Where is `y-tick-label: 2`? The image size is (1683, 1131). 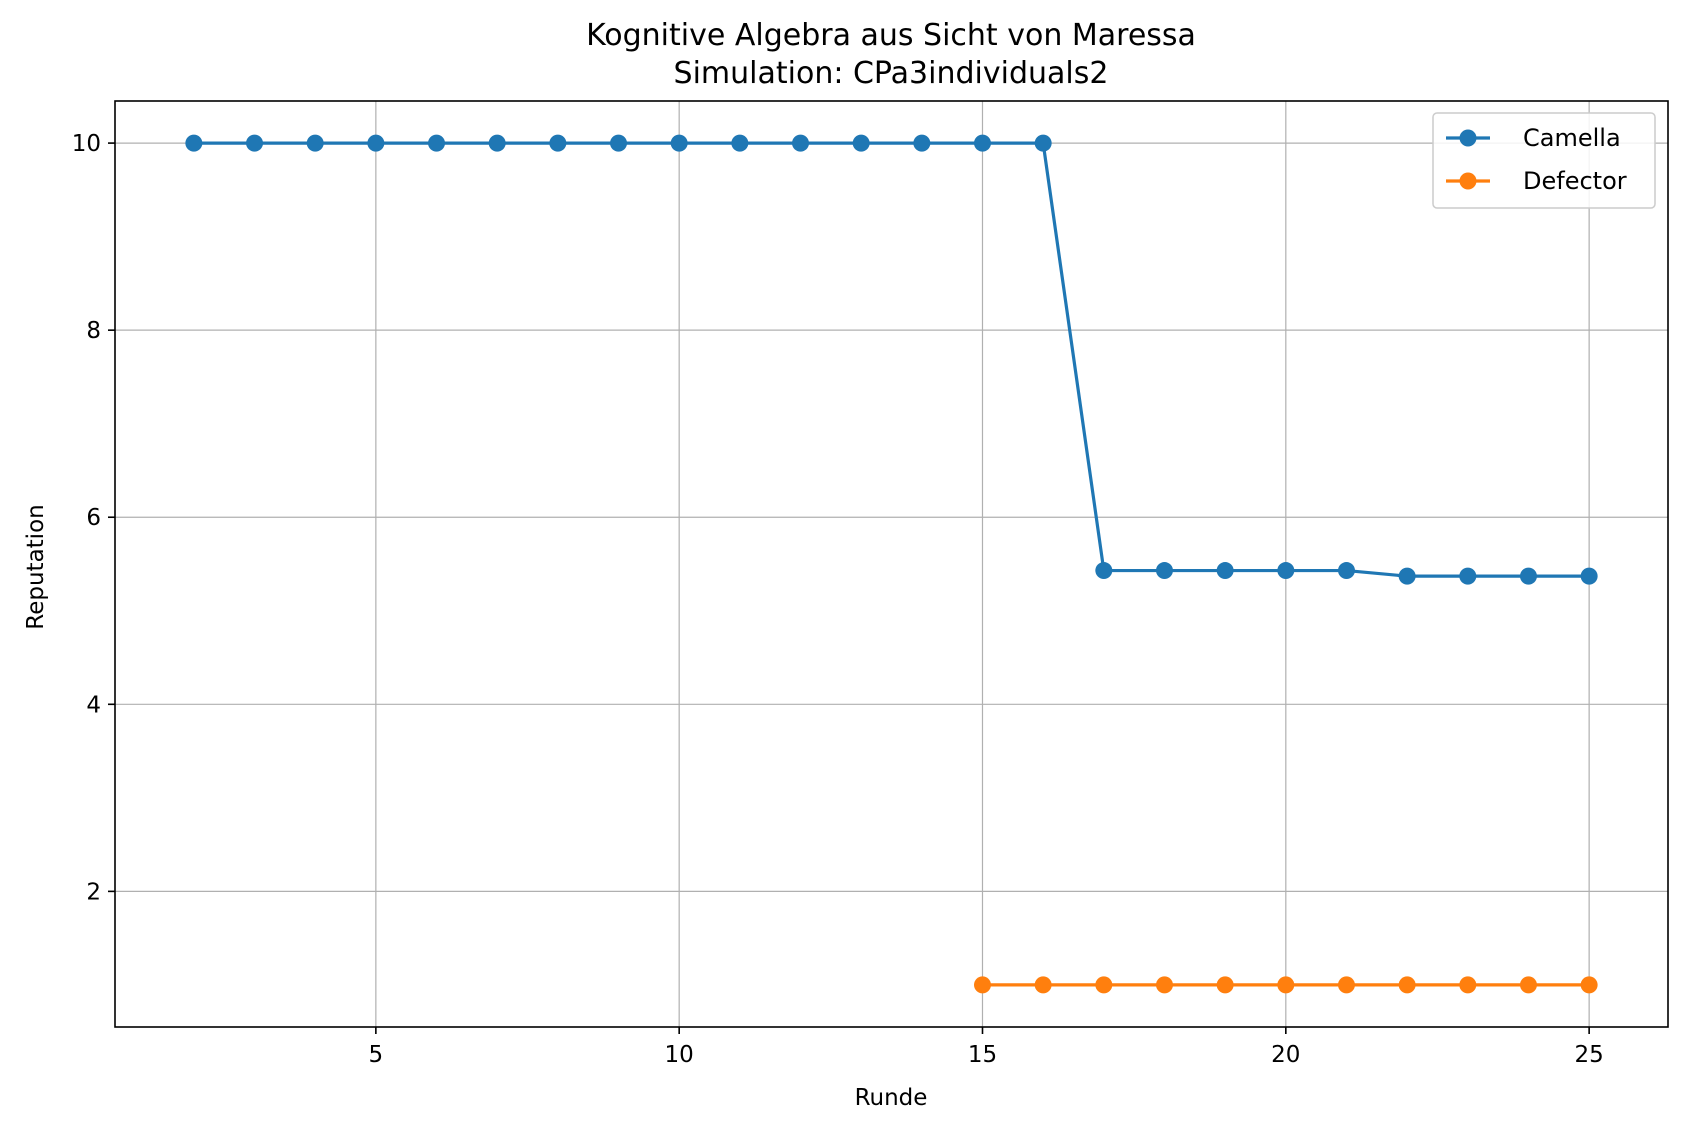
y-tick-label: 2 is located at coordinates (93, 892).